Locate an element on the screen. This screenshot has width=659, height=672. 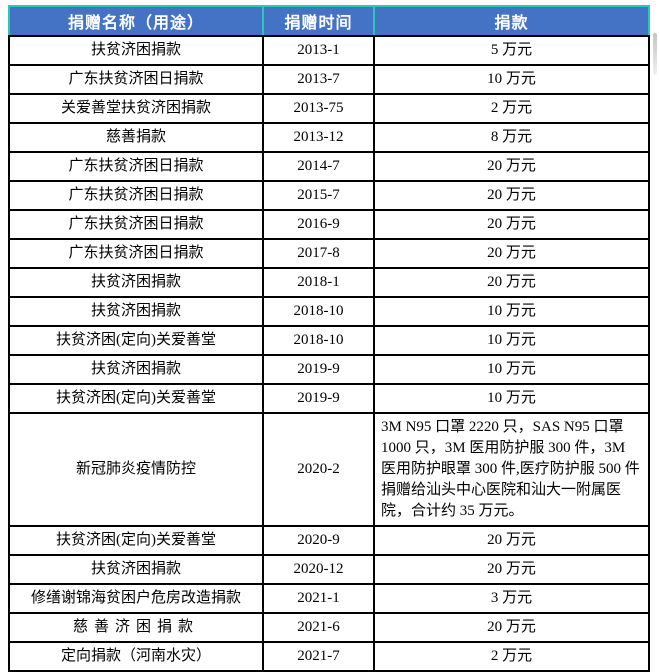
header-row: 捐赠名称（用途） 捐赠时间 捐款 is located at coordinates (329, 21).